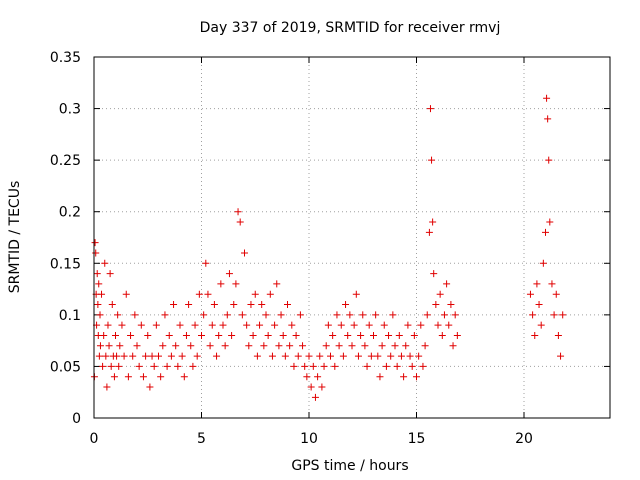 This screenshot has height=480, width=640. What do you see at coordinates (65, 264) in the screenshot?
I see `y-tick-label: 0.15` at bounding box center [65, 264].